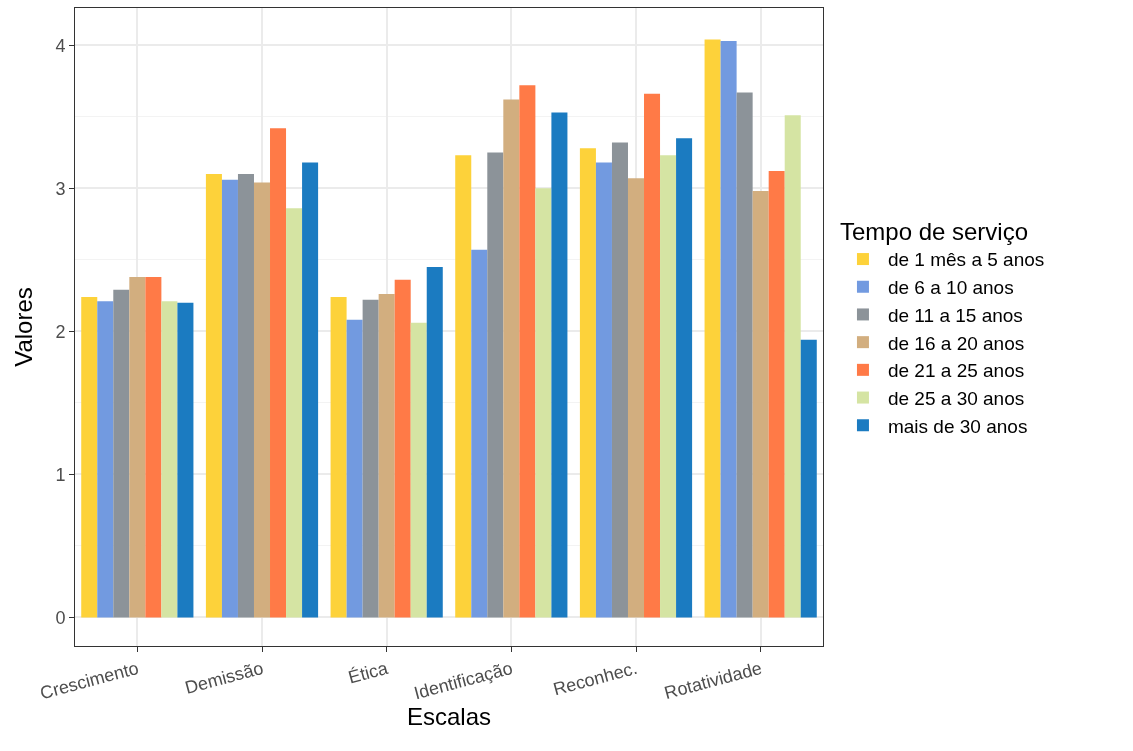 The image size is (1133, 751). What do you see at coordinates (956, 371) in the screenshot?
I see `legend-label: de 21 a 25 anos` at bounding box center [956, 371].